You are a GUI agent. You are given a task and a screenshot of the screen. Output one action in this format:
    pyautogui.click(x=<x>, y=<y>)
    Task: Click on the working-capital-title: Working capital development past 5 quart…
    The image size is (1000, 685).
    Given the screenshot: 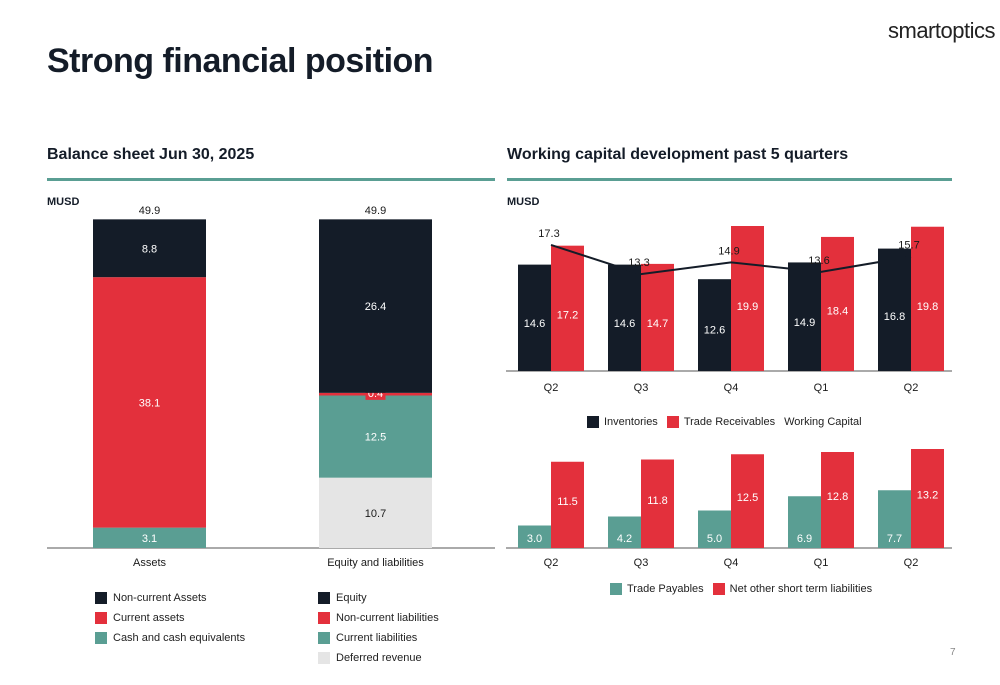 What is the action you would take?
    pyautogui.click(x=678, y=154)
    